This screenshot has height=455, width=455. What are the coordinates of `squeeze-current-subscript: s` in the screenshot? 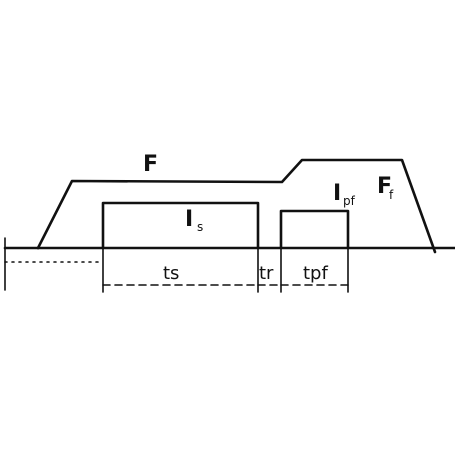 It's located at (200, 227).